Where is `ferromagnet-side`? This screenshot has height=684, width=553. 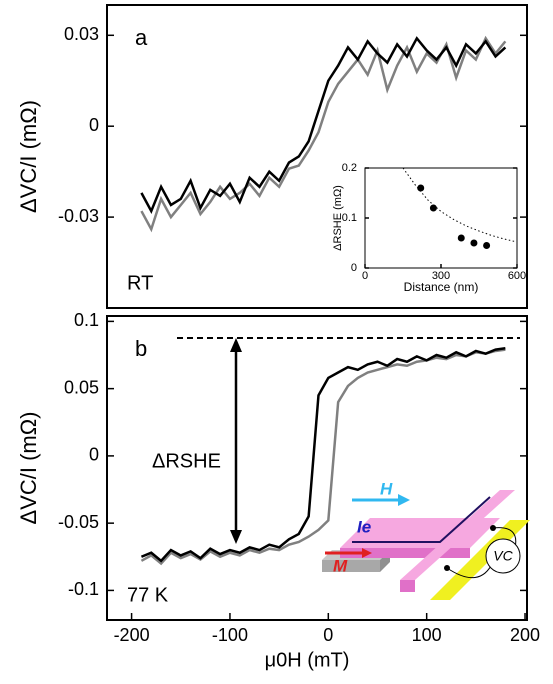
ferromagnet-side is located at coordinates (351, 566).